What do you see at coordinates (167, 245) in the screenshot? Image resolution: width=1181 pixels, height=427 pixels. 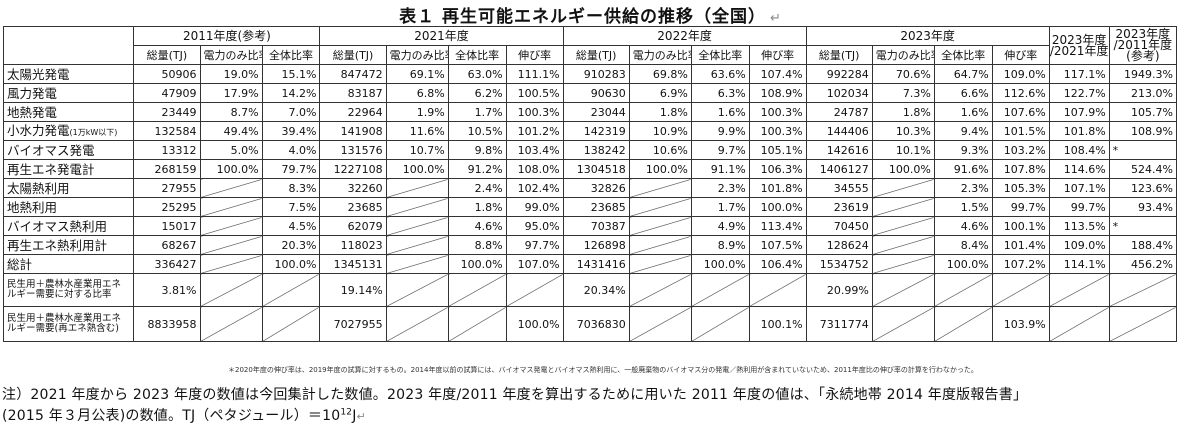 I see `table-cell: 68267` at bounding box center [167, 245].